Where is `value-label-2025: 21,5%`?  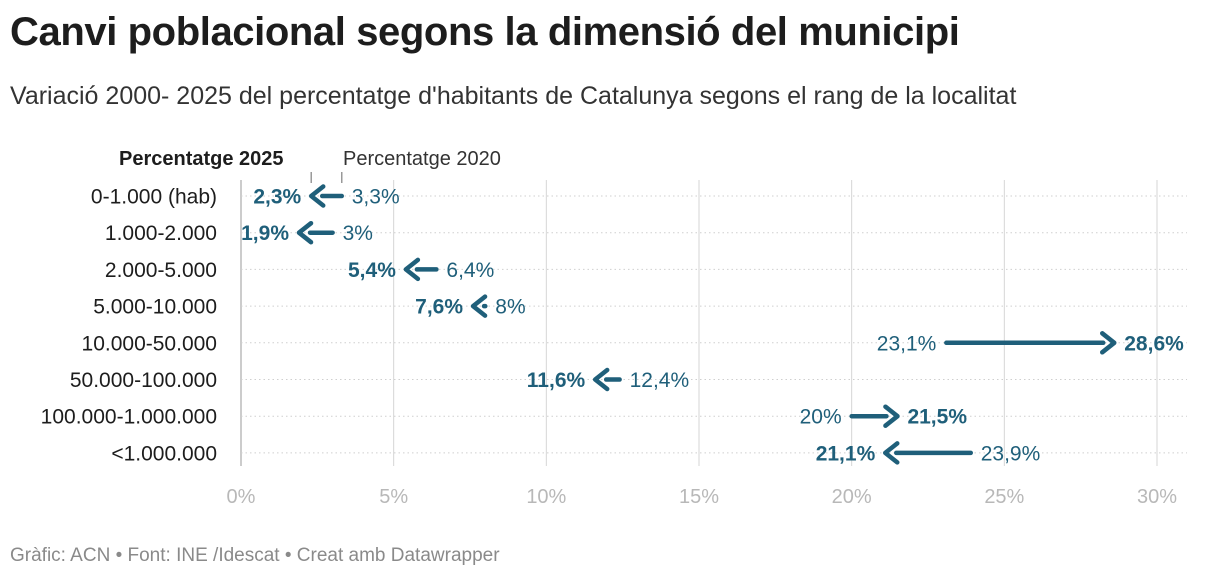
value-label-2025: 21,5% is located at coordinates (937, 417).